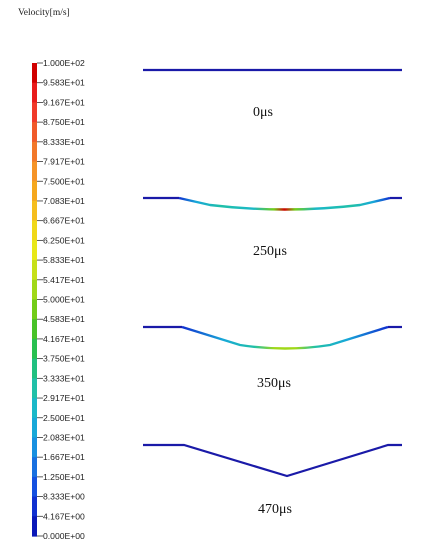  What do you see at coordinates (64, 102) in the screenshot?
I see `legend-tick-label: 9.167E+01` at bounding box center [64, 102].